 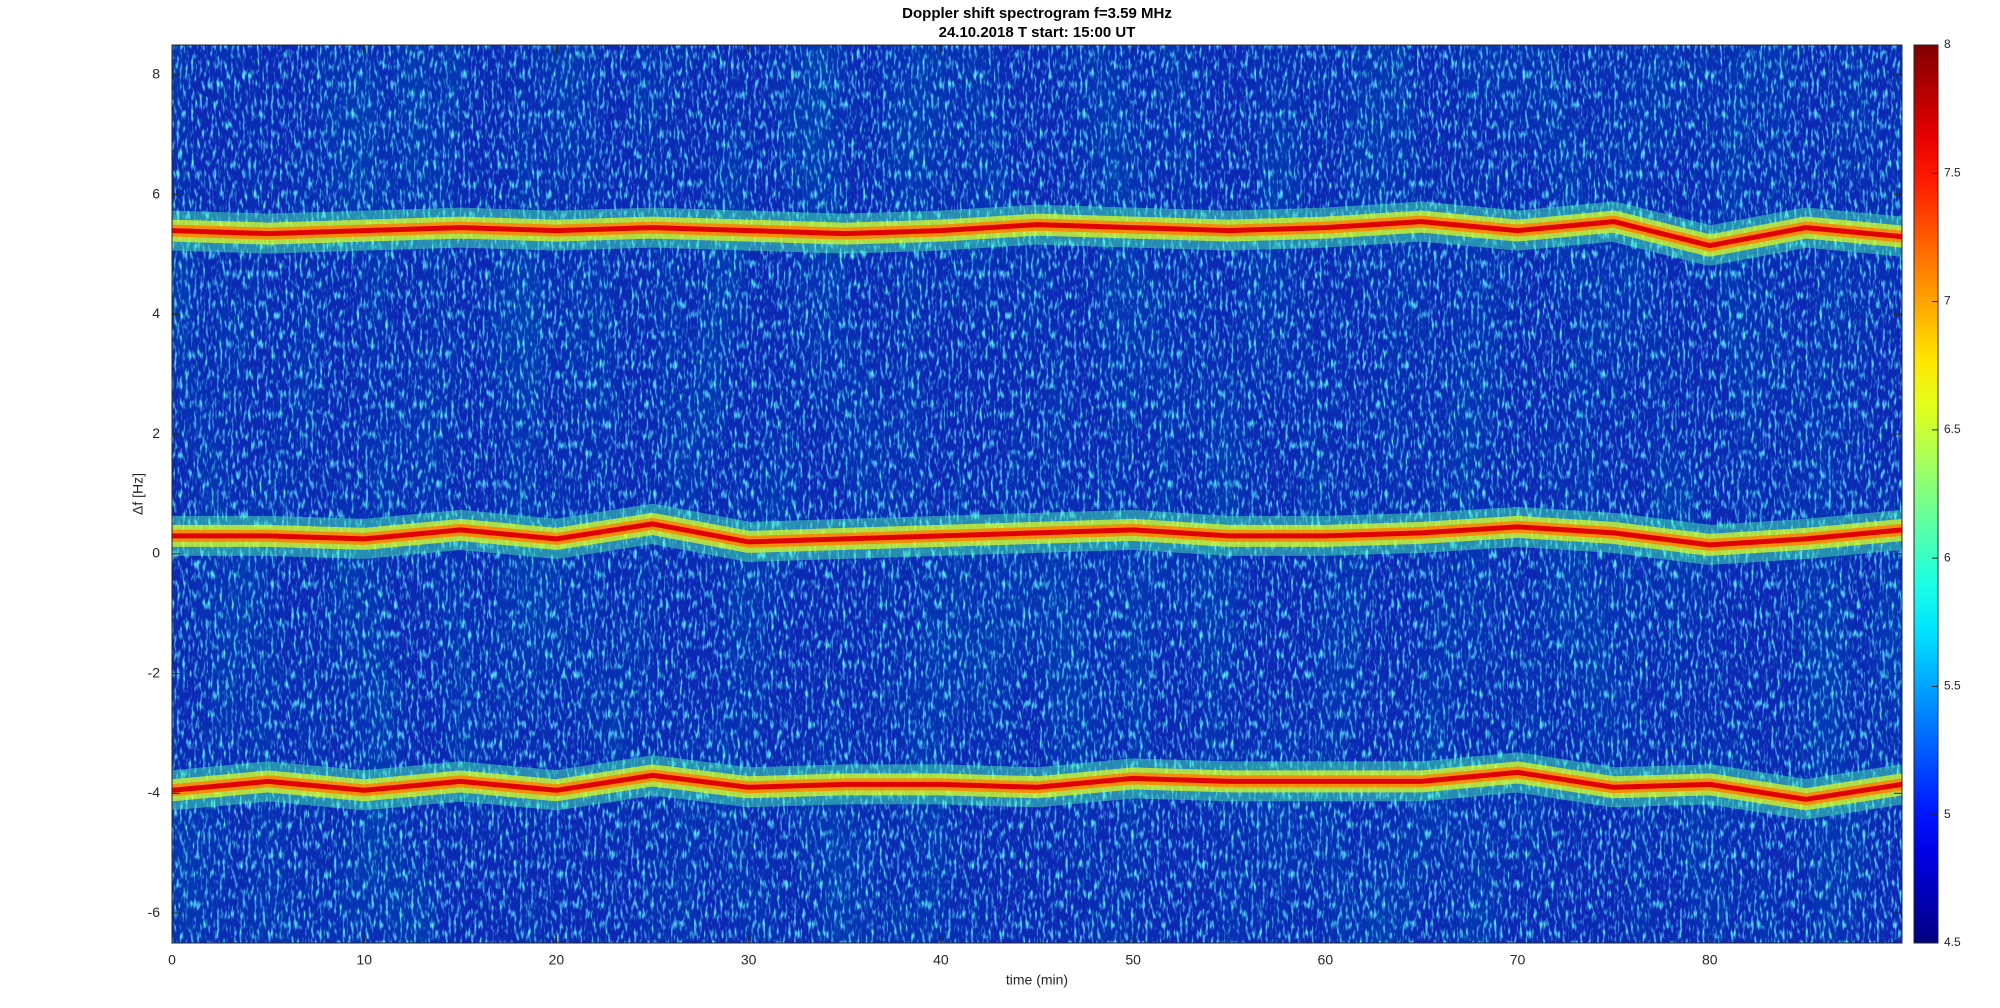 I want to click on y-tick-label: -4, so click(x=154, y=792).